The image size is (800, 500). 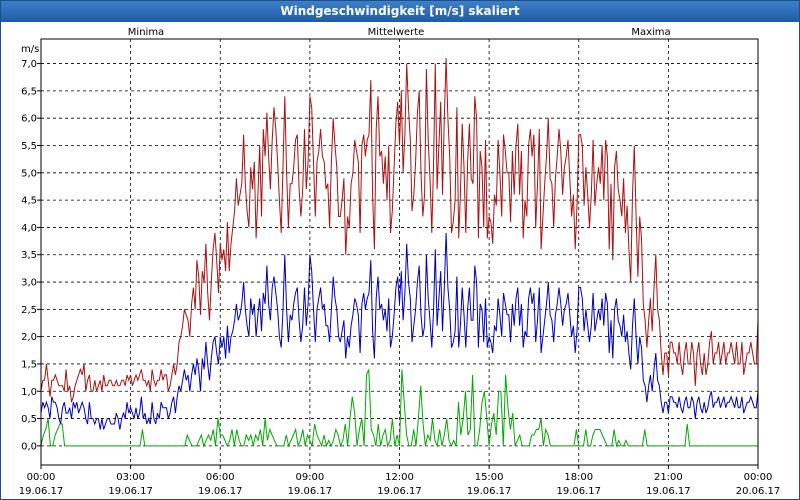 What do you see at coordinates (29, 64) in the screenshot?
I see `y-tick-label: 7,0` at bounding box center [29, 64].